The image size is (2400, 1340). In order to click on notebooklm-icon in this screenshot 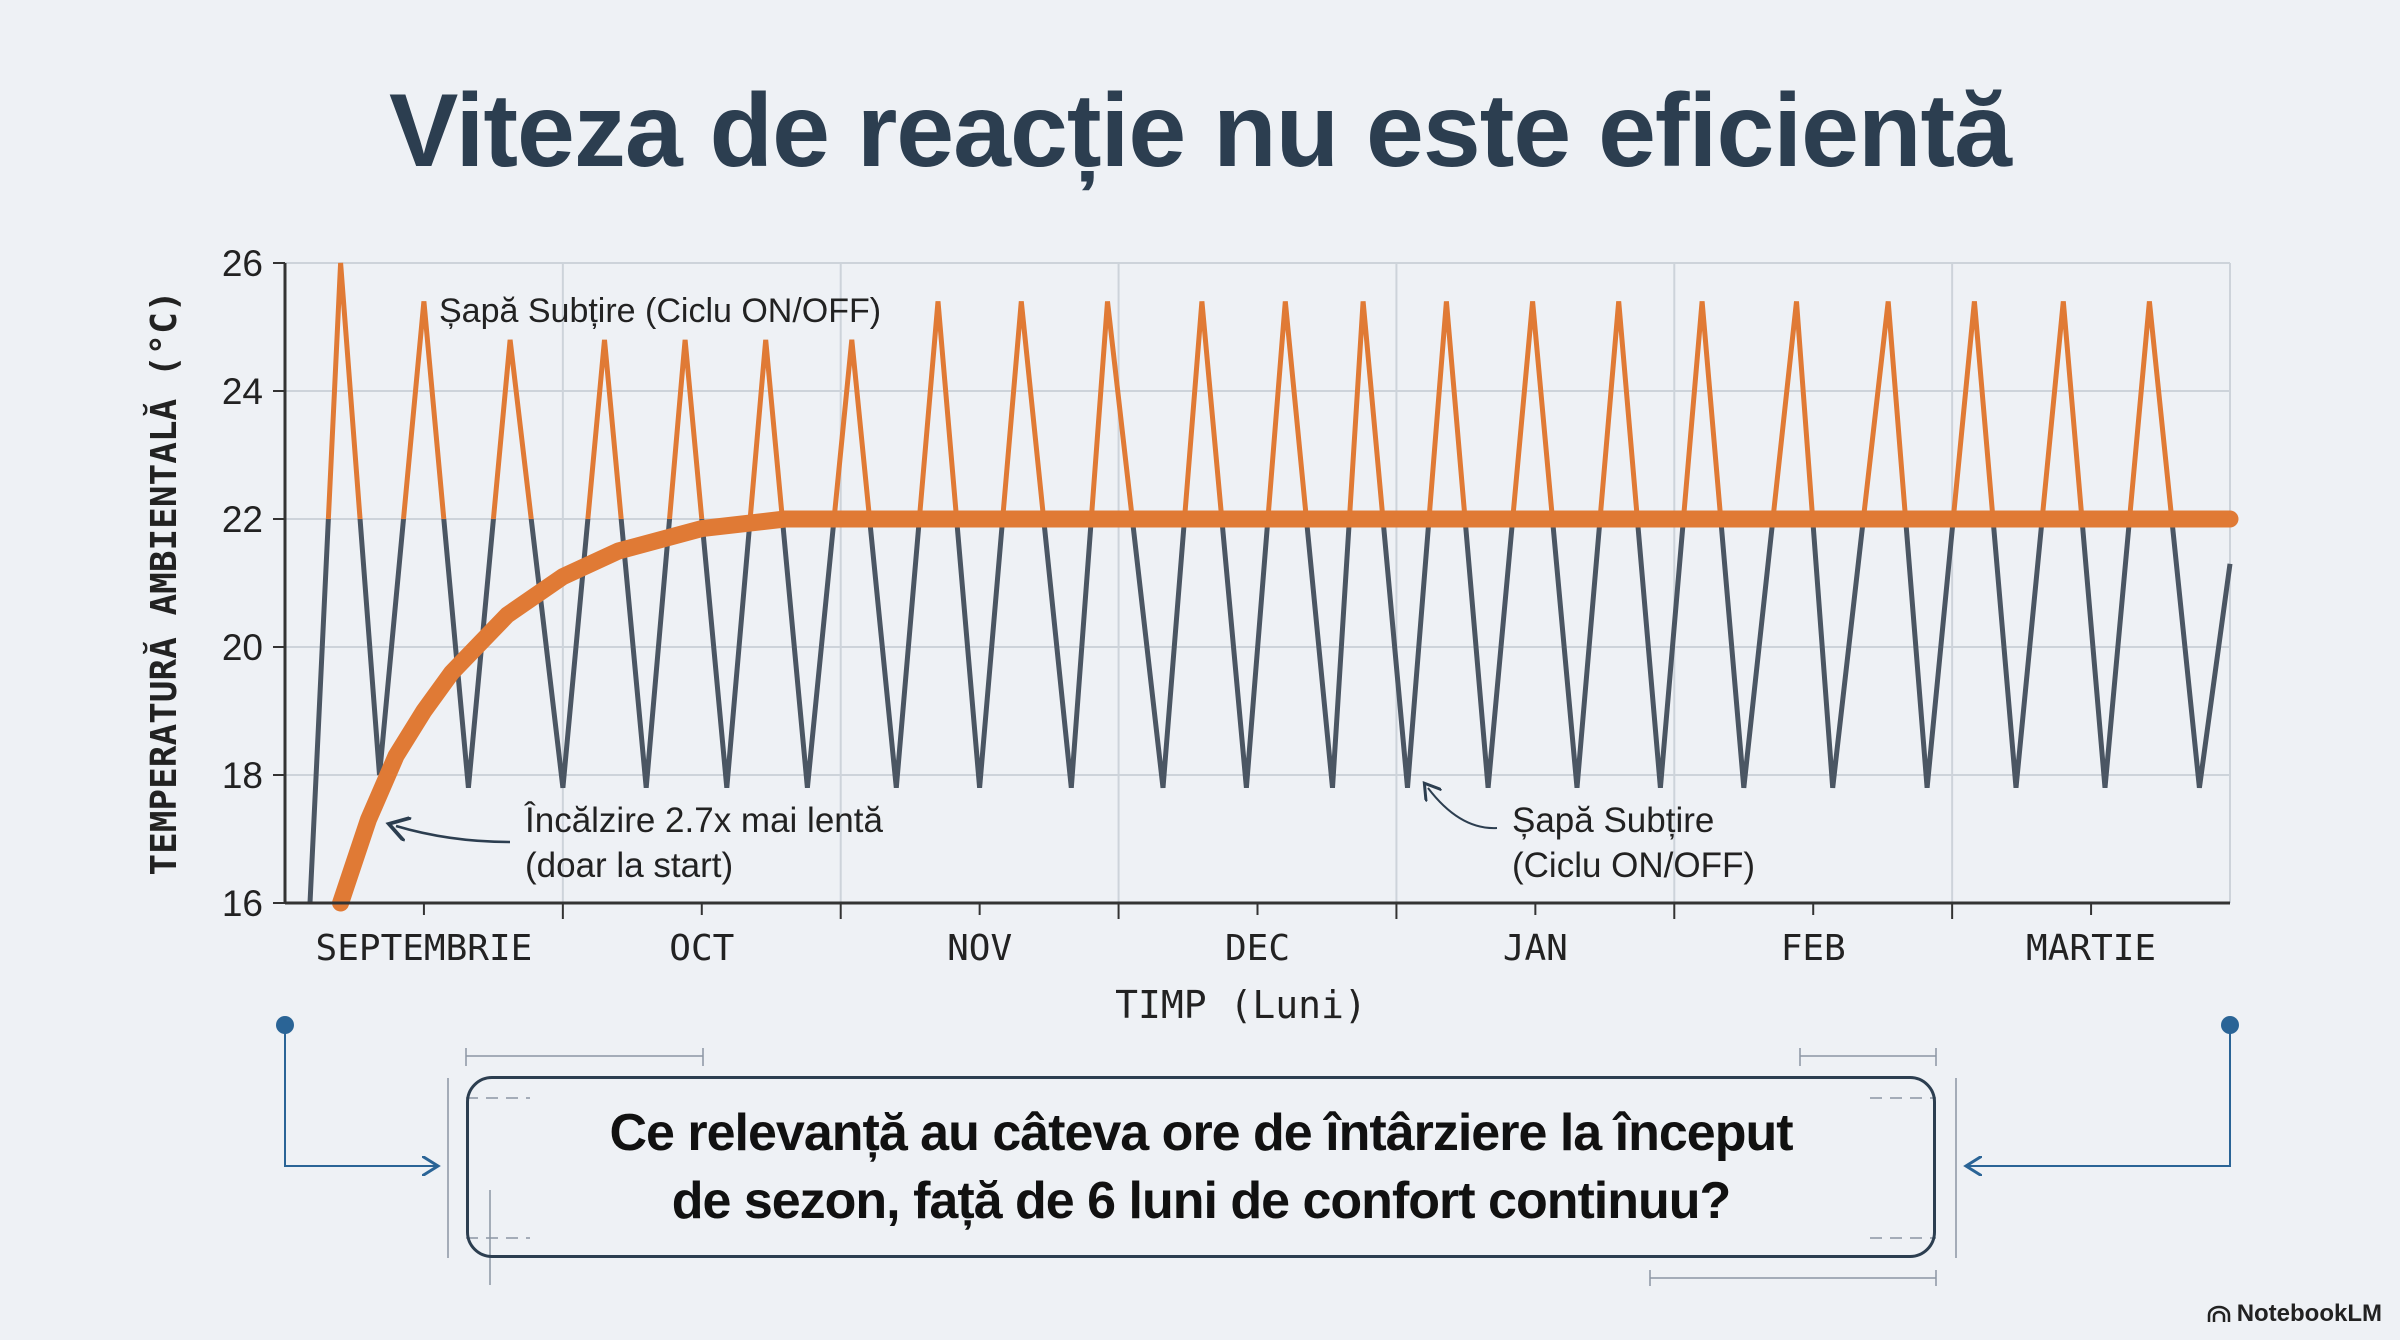, I will do `click(2218, 1313)`.